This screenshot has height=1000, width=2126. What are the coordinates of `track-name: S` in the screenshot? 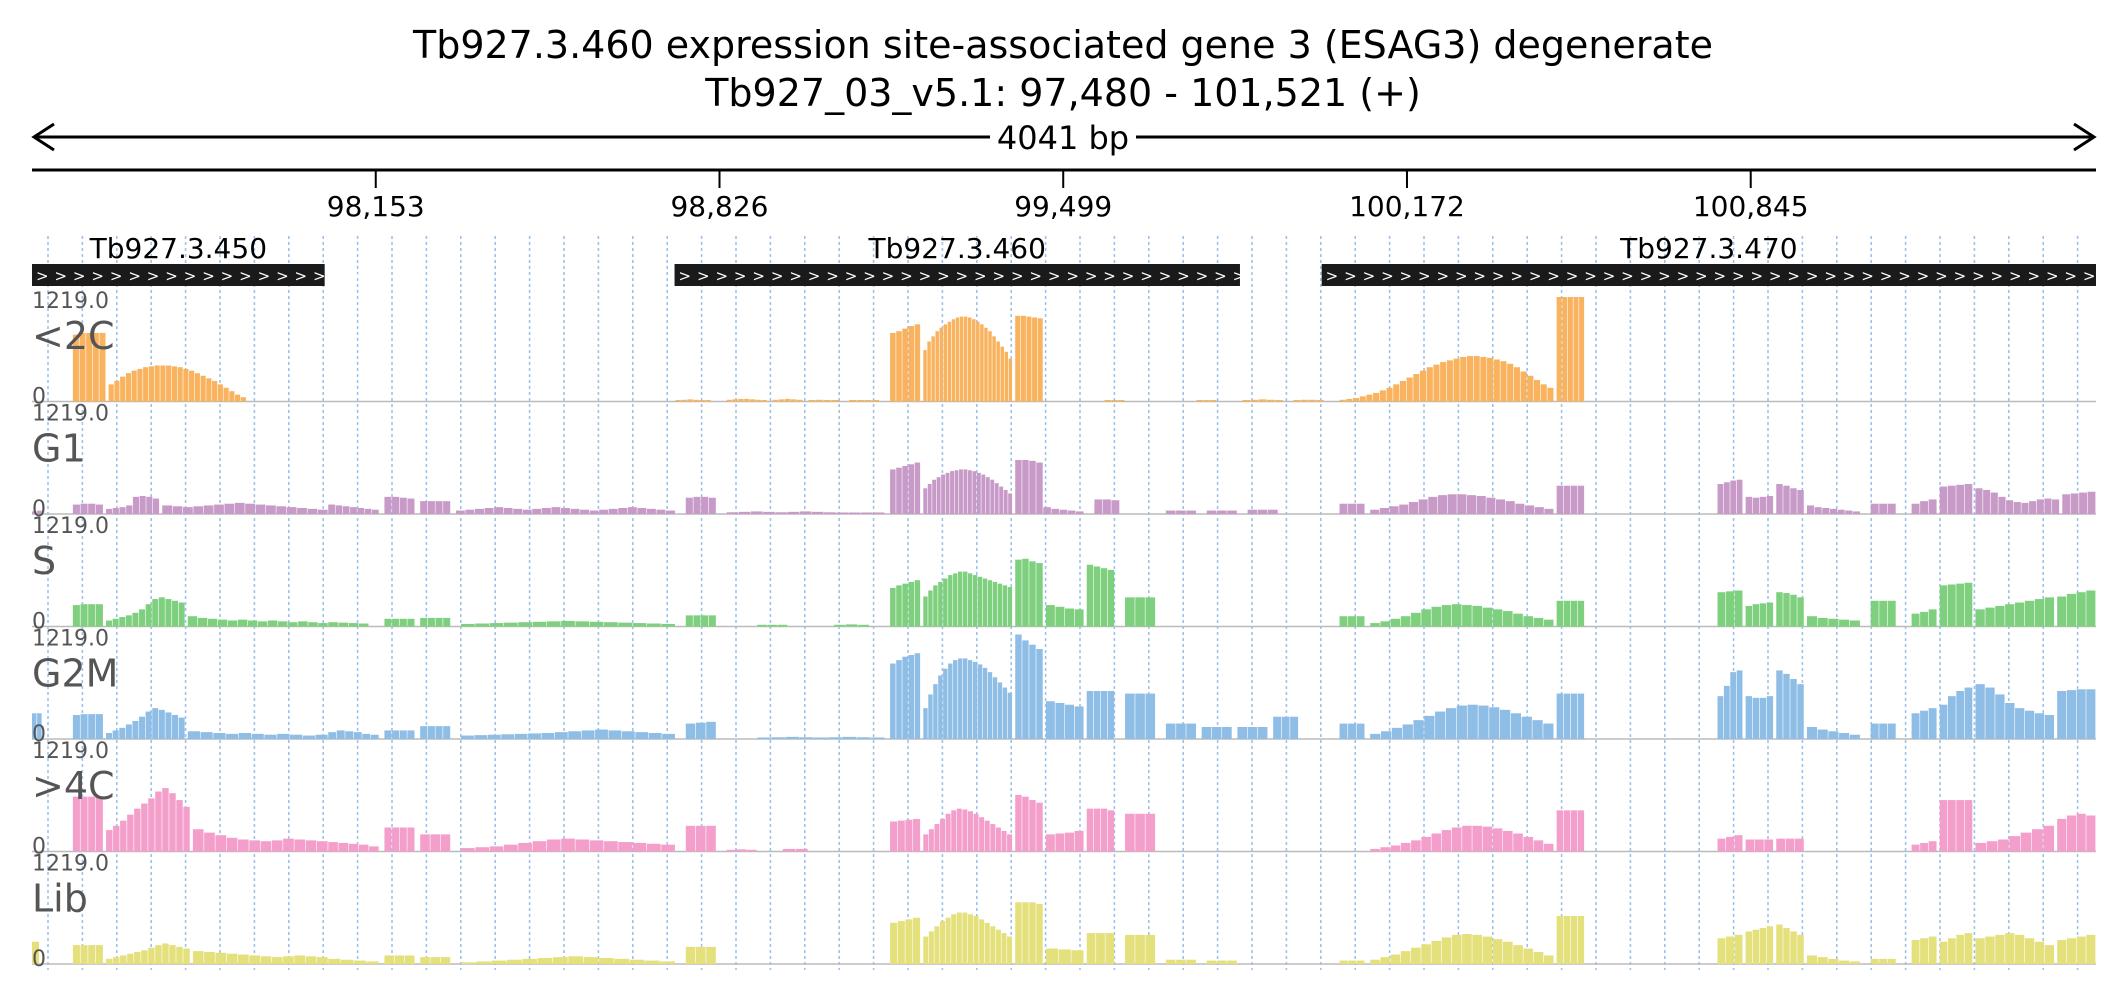 It's located at (44, 561).